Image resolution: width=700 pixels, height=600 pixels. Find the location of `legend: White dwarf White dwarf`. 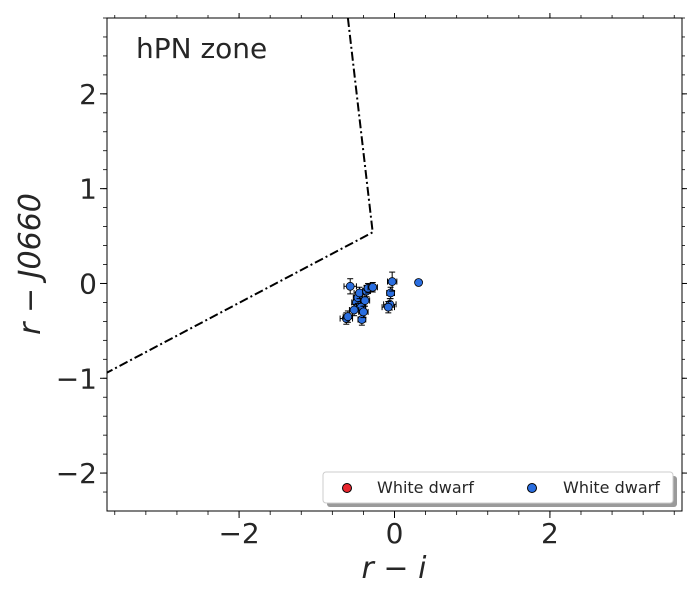

legend: White dwarf White dwarf is located at coordinates (499, 489).